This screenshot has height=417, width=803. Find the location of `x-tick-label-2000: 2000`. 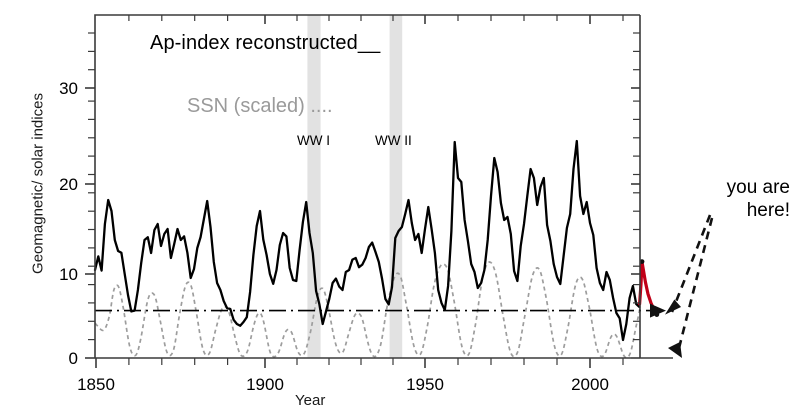

x-tick-label-2000: 2000 is located at coordinates (590, 384).